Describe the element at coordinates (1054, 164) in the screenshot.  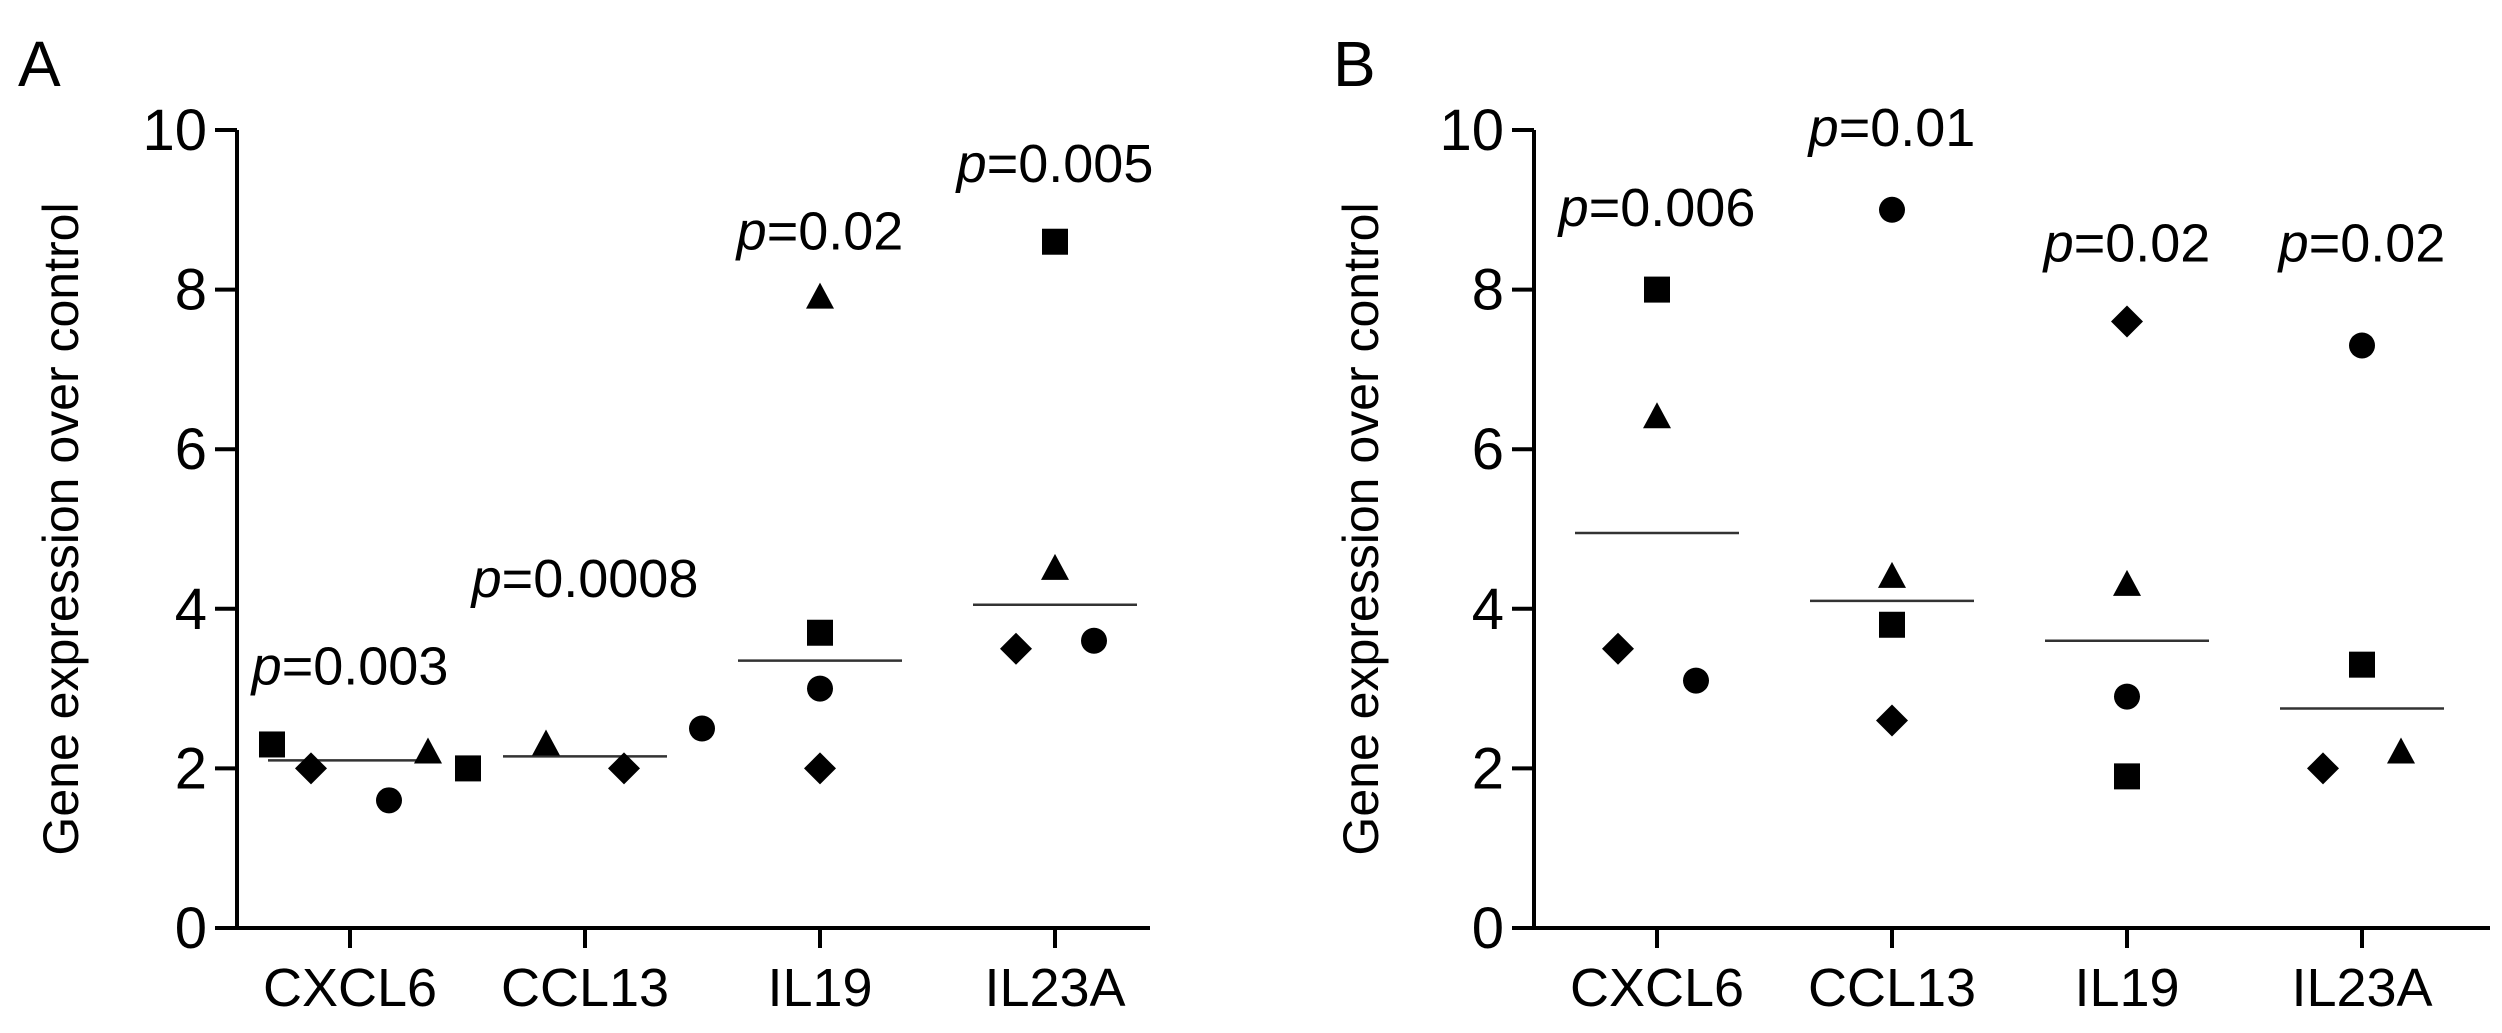
I see `p-value-label: p=0.005` at that location.